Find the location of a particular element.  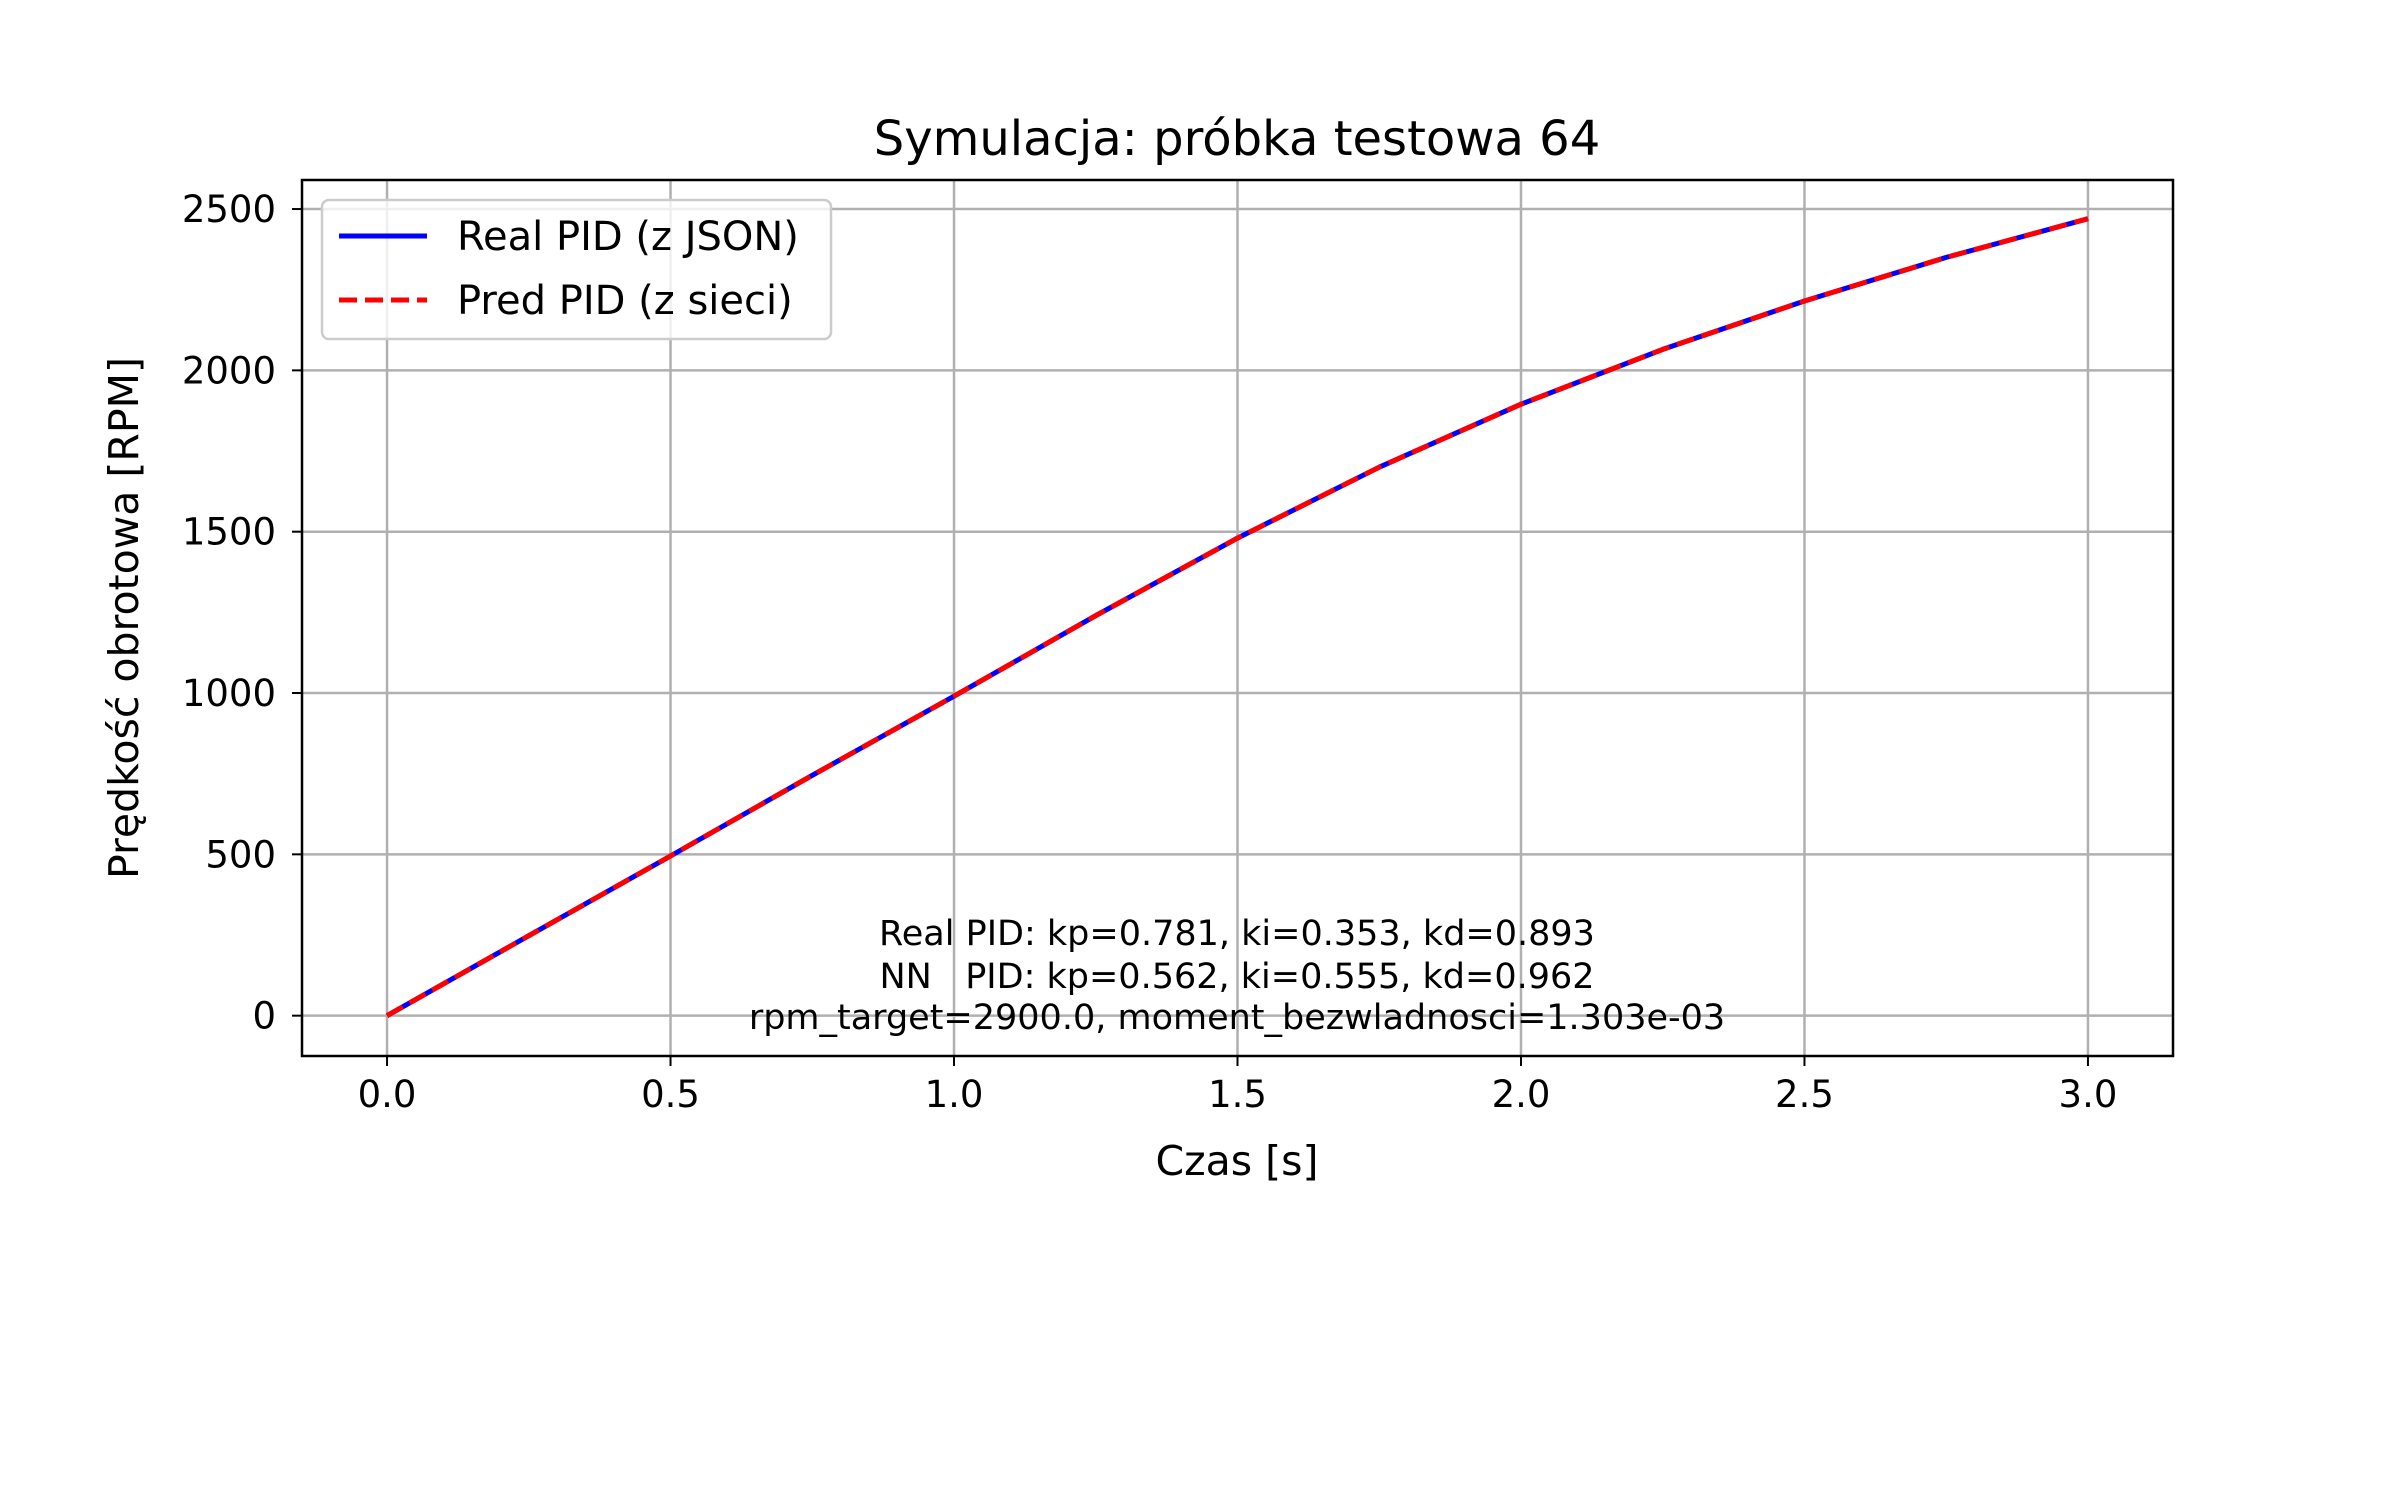

legend-label-pred: Pred PID (z sieci) is located at coordinates (625, 301).